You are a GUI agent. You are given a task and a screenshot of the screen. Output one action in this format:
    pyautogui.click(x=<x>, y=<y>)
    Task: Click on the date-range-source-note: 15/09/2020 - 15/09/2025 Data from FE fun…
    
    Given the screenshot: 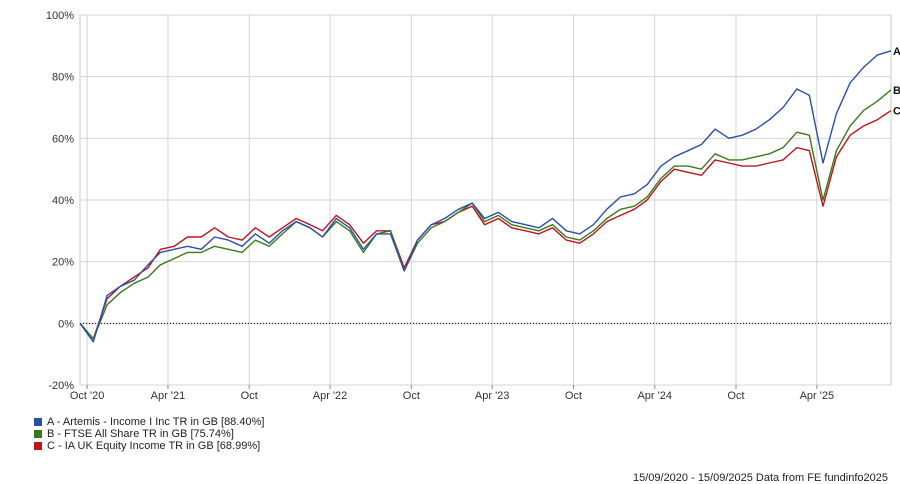 What is the action you would take?
    pyautogui.click(x=760, y=478)
    